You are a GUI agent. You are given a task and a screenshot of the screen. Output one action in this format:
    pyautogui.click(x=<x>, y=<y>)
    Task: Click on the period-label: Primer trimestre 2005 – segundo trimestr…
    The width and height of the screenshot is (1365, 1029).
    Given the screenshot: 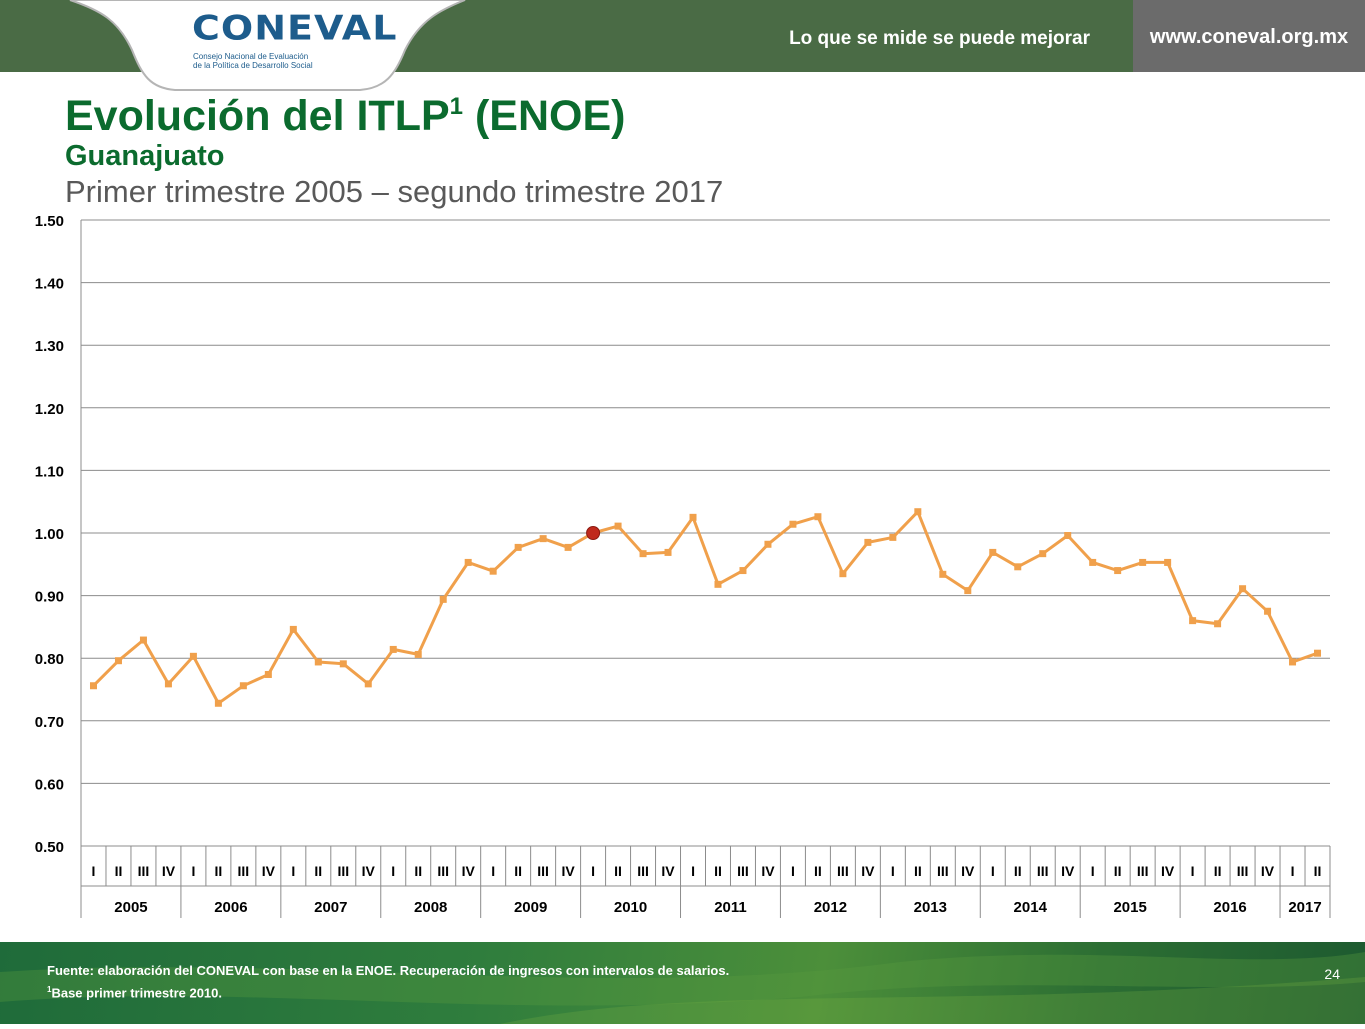 What is the action you would take?
    pyautogui.click(x=394, y=191)
    